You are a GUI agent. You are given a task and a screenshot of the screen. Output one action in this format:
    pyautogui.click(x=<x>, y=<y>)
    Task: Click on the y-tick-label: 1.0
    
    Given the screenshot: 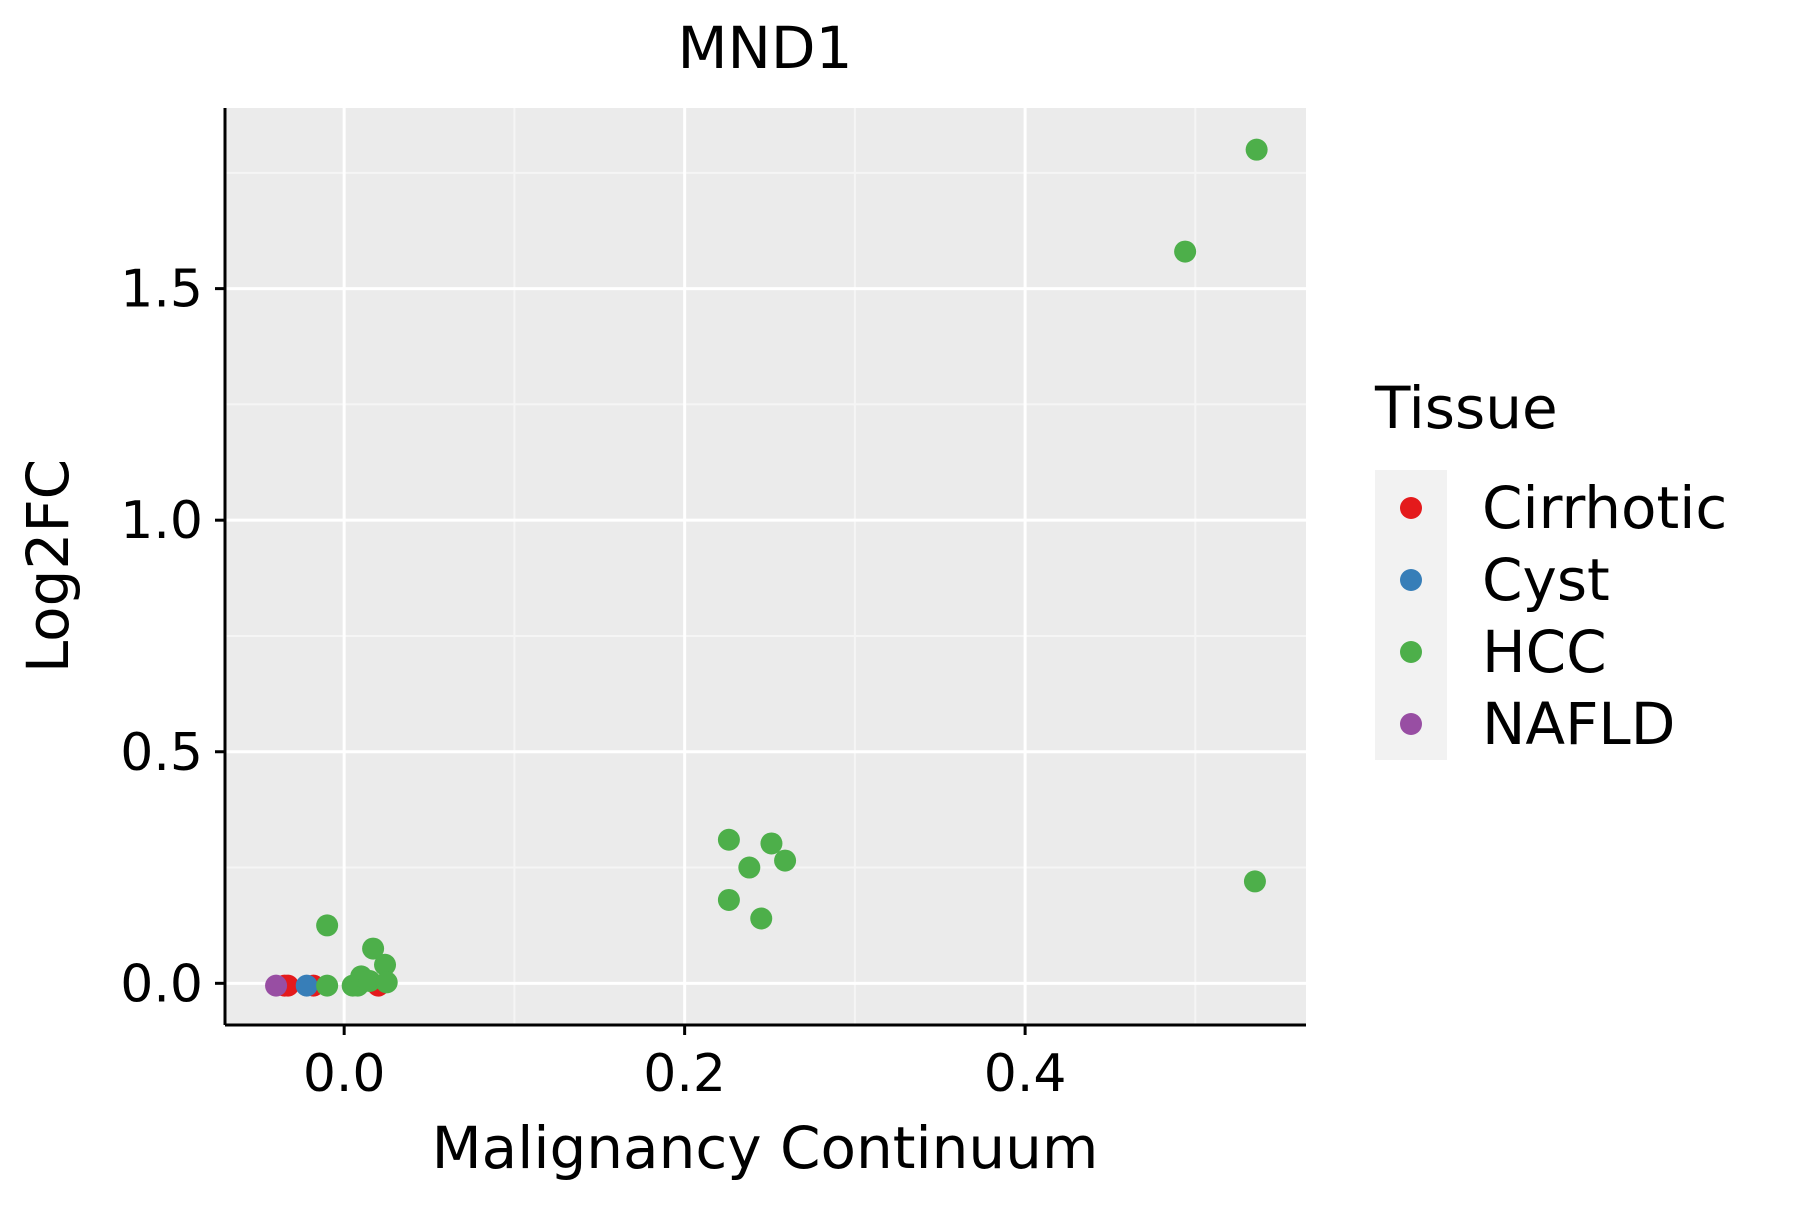 What is the action you would take?
    pyautogui.click(x=161, y=521)
    